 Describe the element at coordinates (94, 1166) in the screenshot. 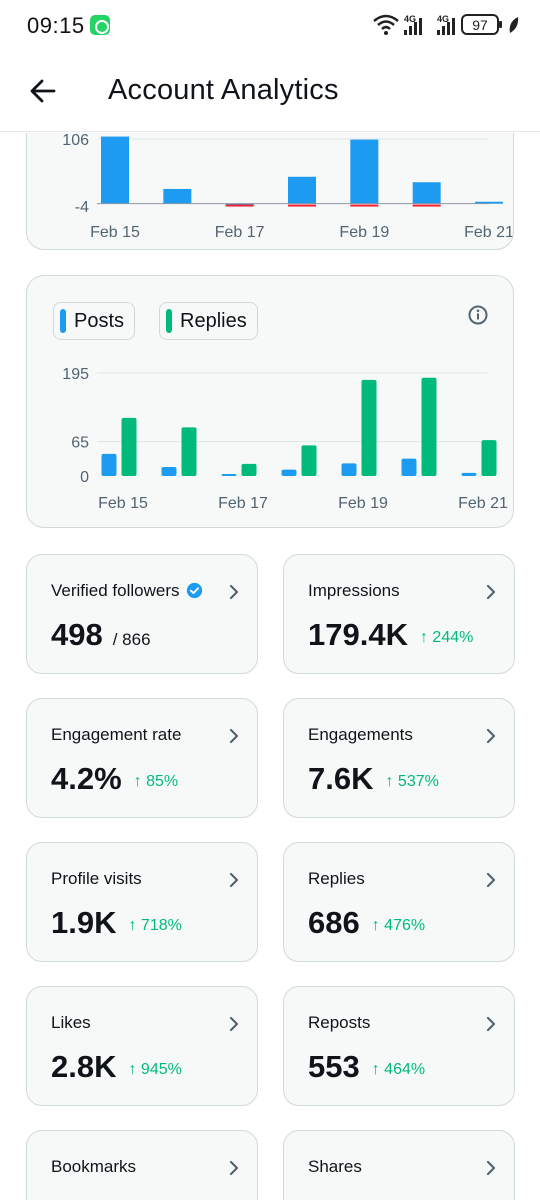

I see `metric-label: Bookmarks` at that location.